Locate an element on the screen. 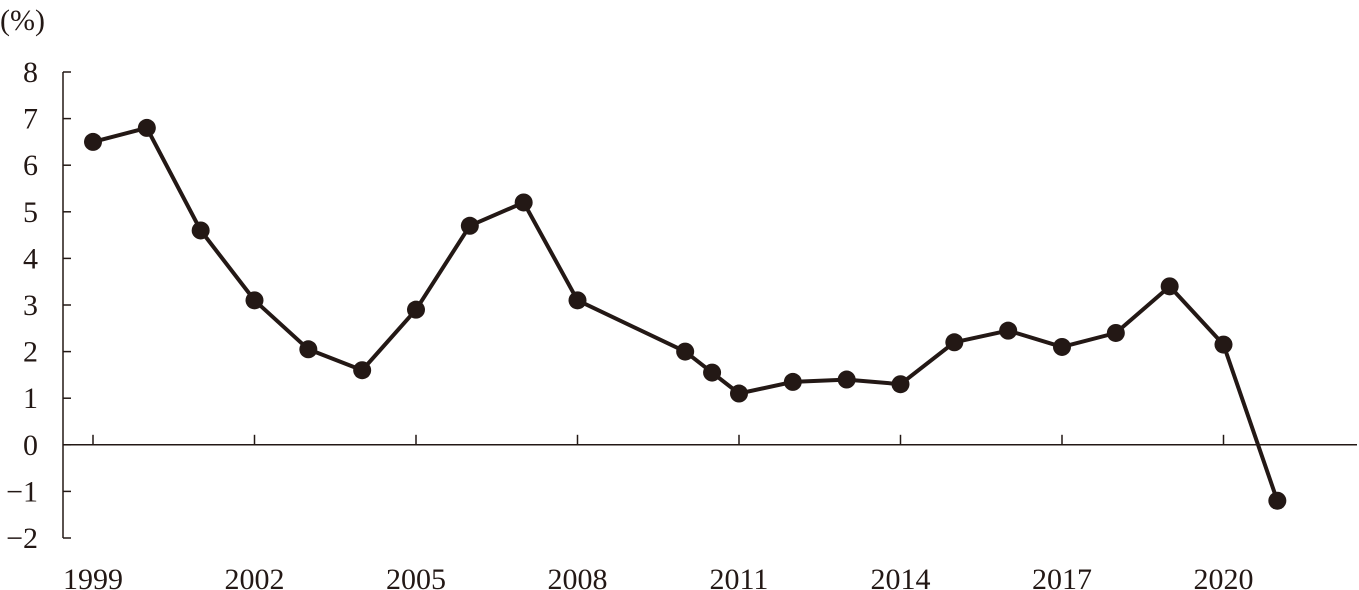  y-tick-label: −1 is located at coordinates (22, 491).